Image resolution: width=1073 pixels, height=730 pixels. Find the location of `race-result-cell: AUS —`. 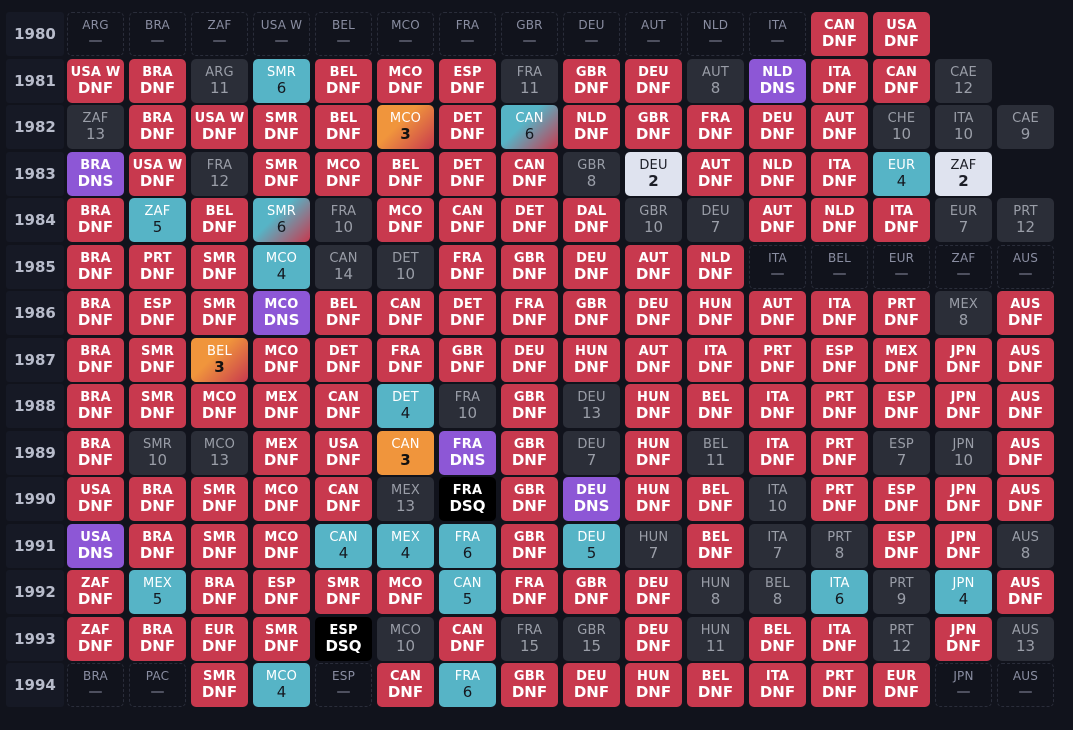

race-result-cell: AUS — is located at coordinates (1025, 685).